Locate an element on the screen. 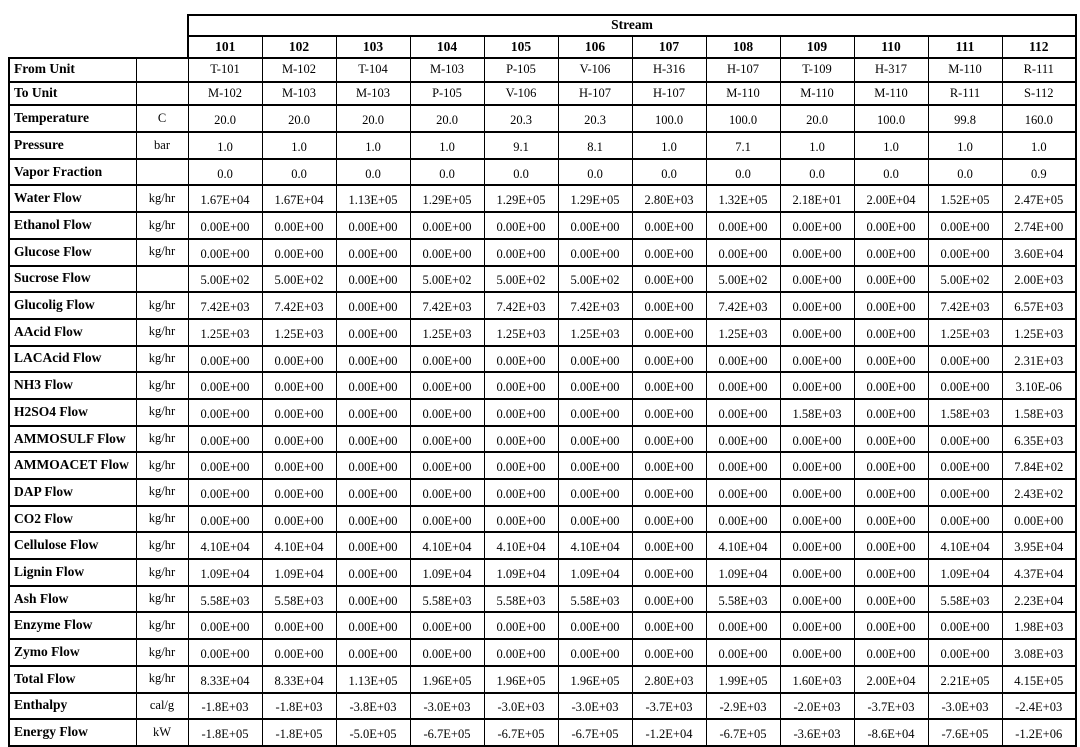 This screenshot has height=747, width=1080. stream-column-header-108: 108 is located at coordinates (743, 47).